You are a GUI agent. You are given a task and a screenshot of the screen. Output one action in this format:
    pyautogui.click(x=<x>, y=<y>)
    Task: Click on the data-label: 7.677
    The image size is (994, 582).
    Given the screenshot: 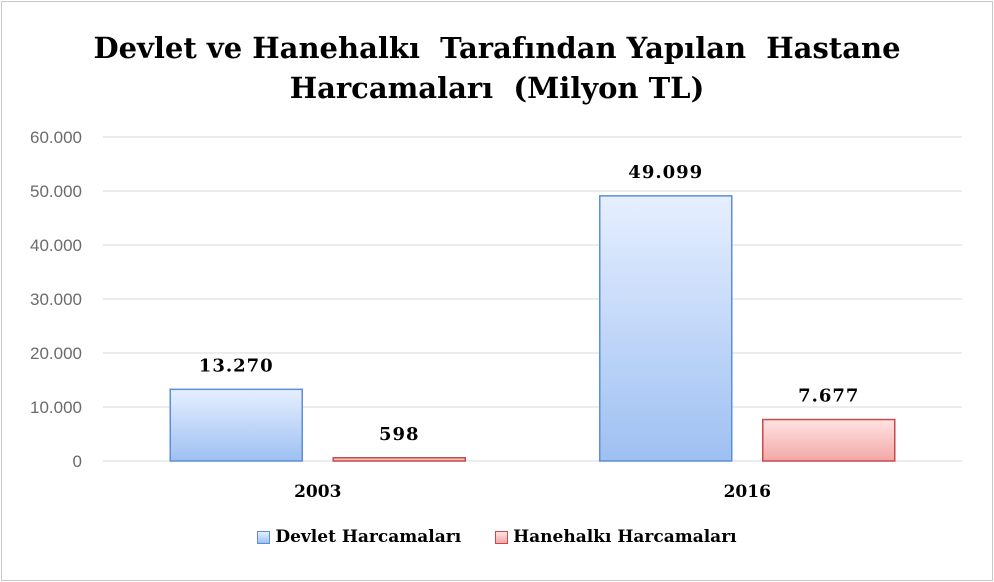 What is the action you would take?
    pyautogui.click(x=828, y=396)
    